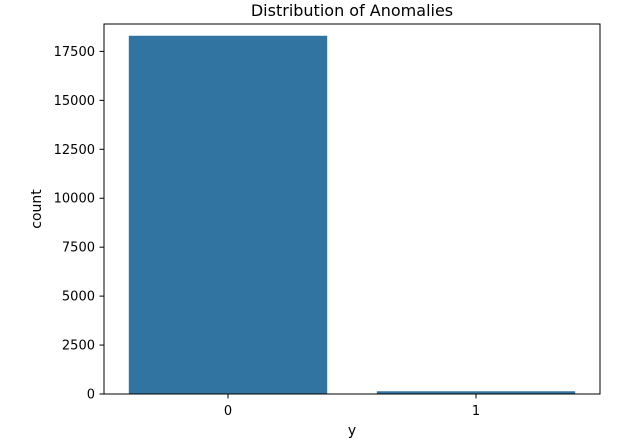 The height and width of the screenshot is (446, 618). I want to click on y-tick-label: 10000, so click(74, 199).